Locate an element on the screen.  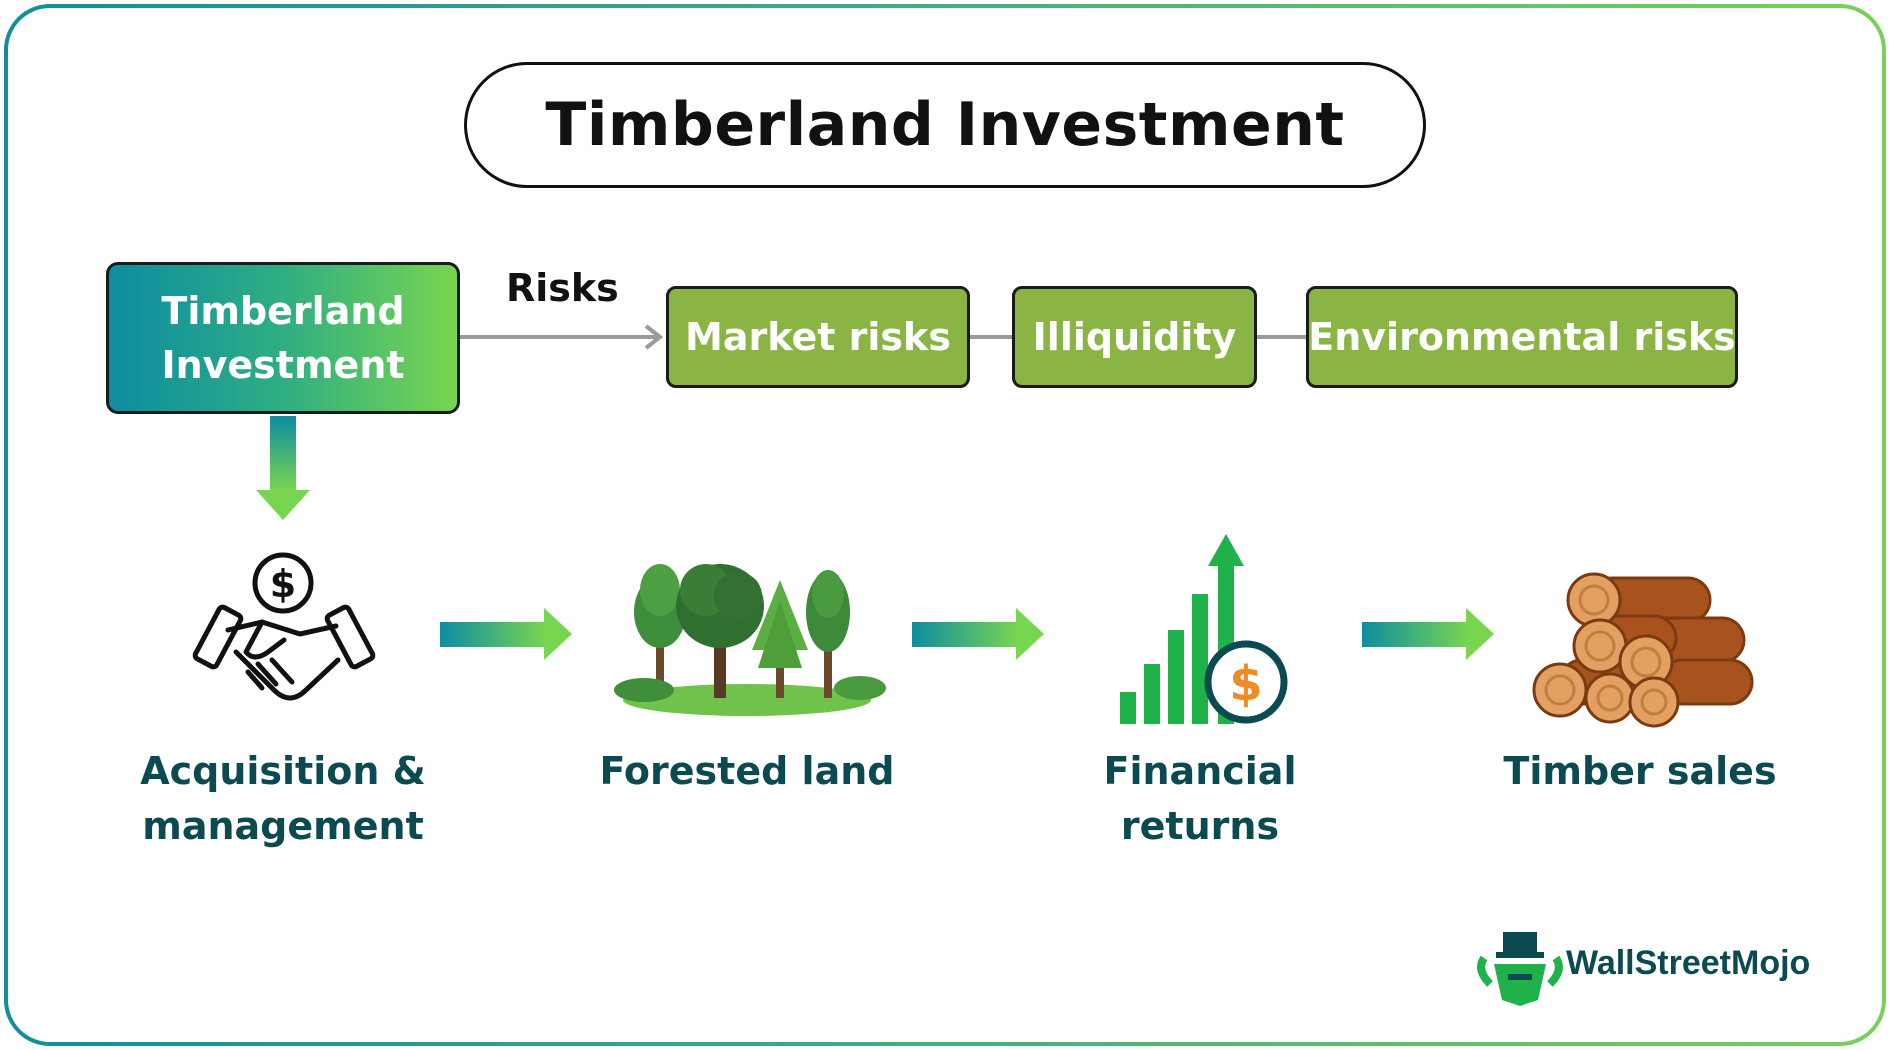
risks-label: Risks is located at coordinates (562, 288).